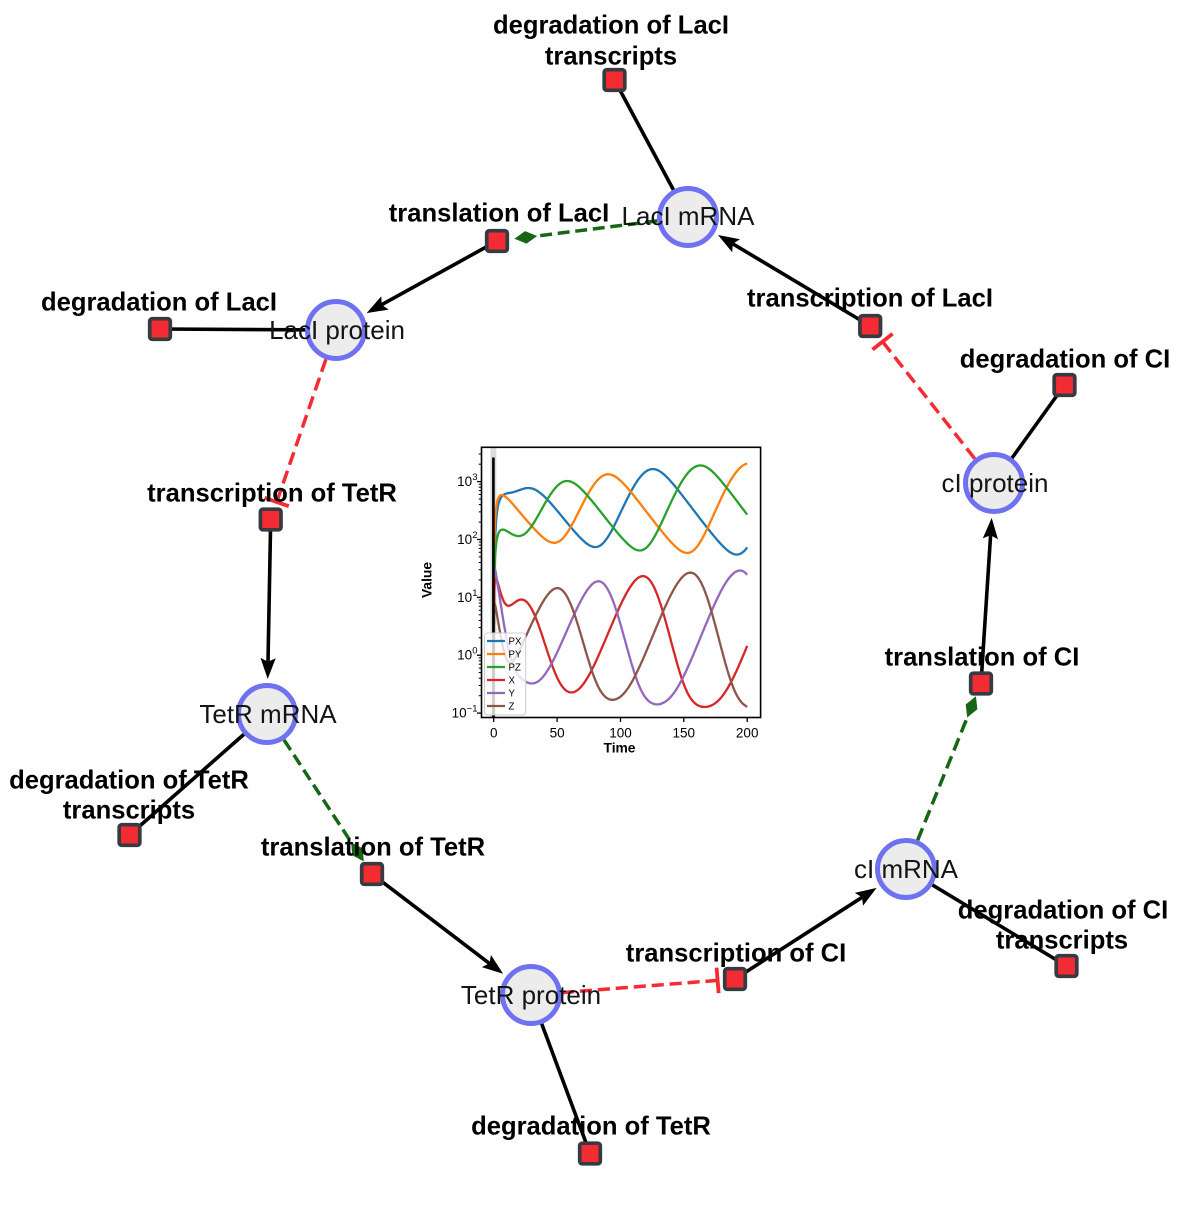 The height and width of the screenshot is (1205, 1189). Describe the element at coordinates (373, 848) in the screenshot. I see `svg-text: translation of TetR` at that location.